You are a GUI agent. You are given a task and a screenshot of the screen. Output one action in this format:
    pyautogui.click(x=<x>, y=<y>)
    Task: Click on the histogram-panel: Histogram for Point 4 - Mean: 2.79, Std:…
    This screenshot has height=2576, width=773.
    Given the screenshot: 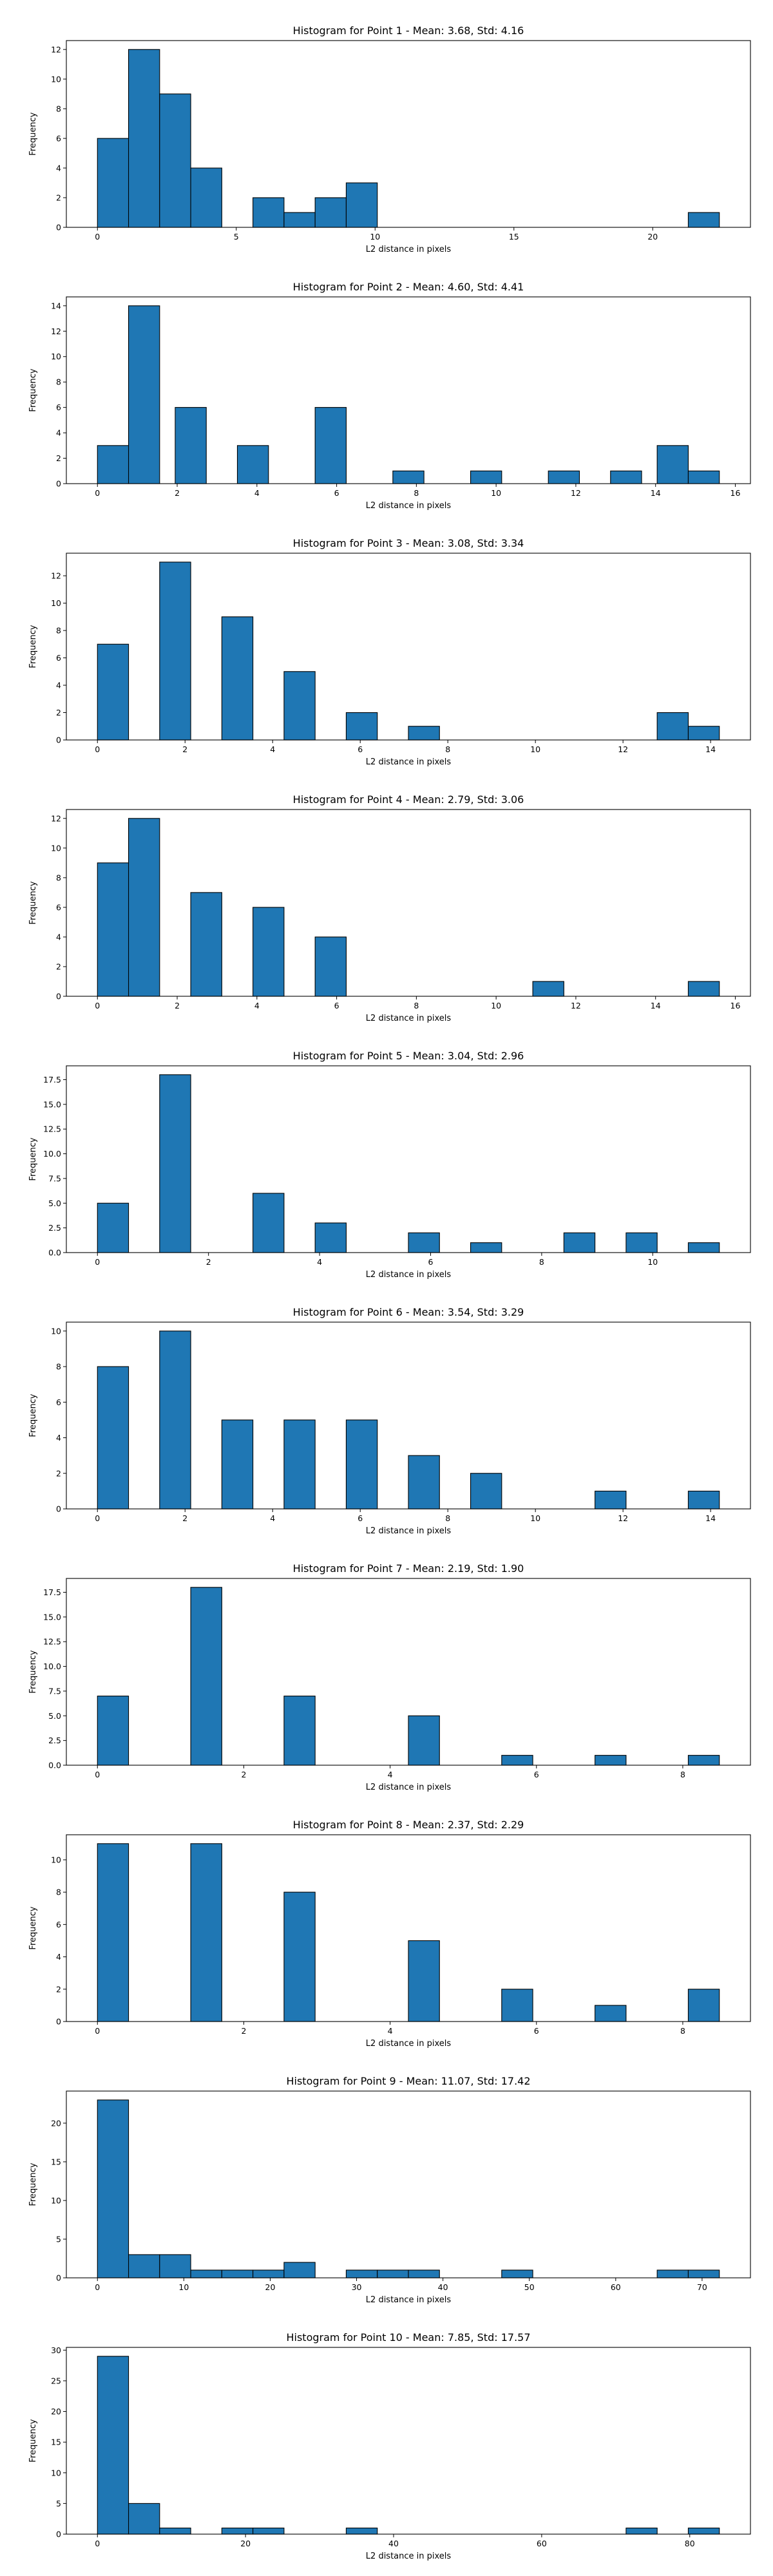 What is the action you would take?
    pyautogui.click(x=389, y=908)
    